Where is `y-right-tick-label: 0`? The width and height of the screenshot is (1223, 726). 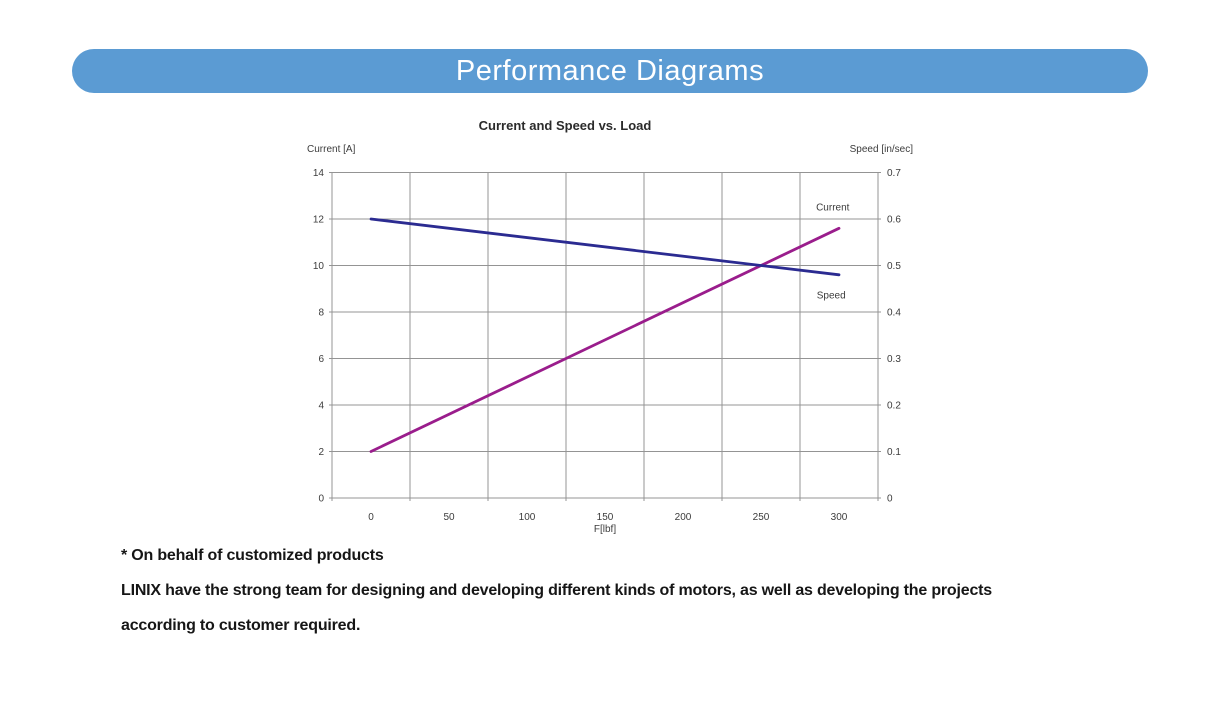 y-right-tick-label: 0 is located at coordinates (890, 499).